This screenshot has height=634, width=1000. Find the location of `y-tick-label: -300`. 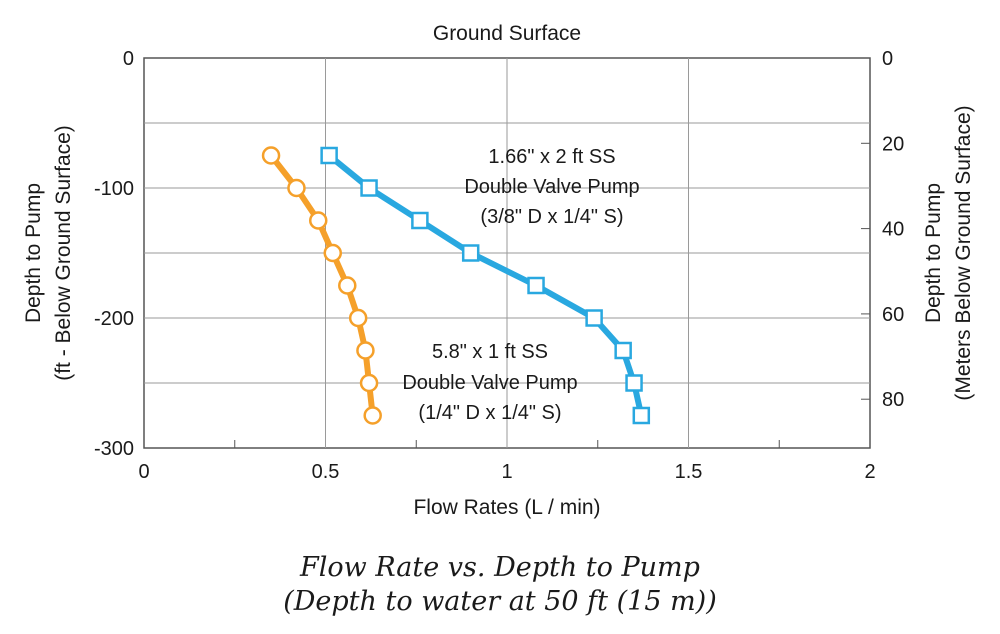

y-tick-label: -300 is located at coordinates (114, 449).